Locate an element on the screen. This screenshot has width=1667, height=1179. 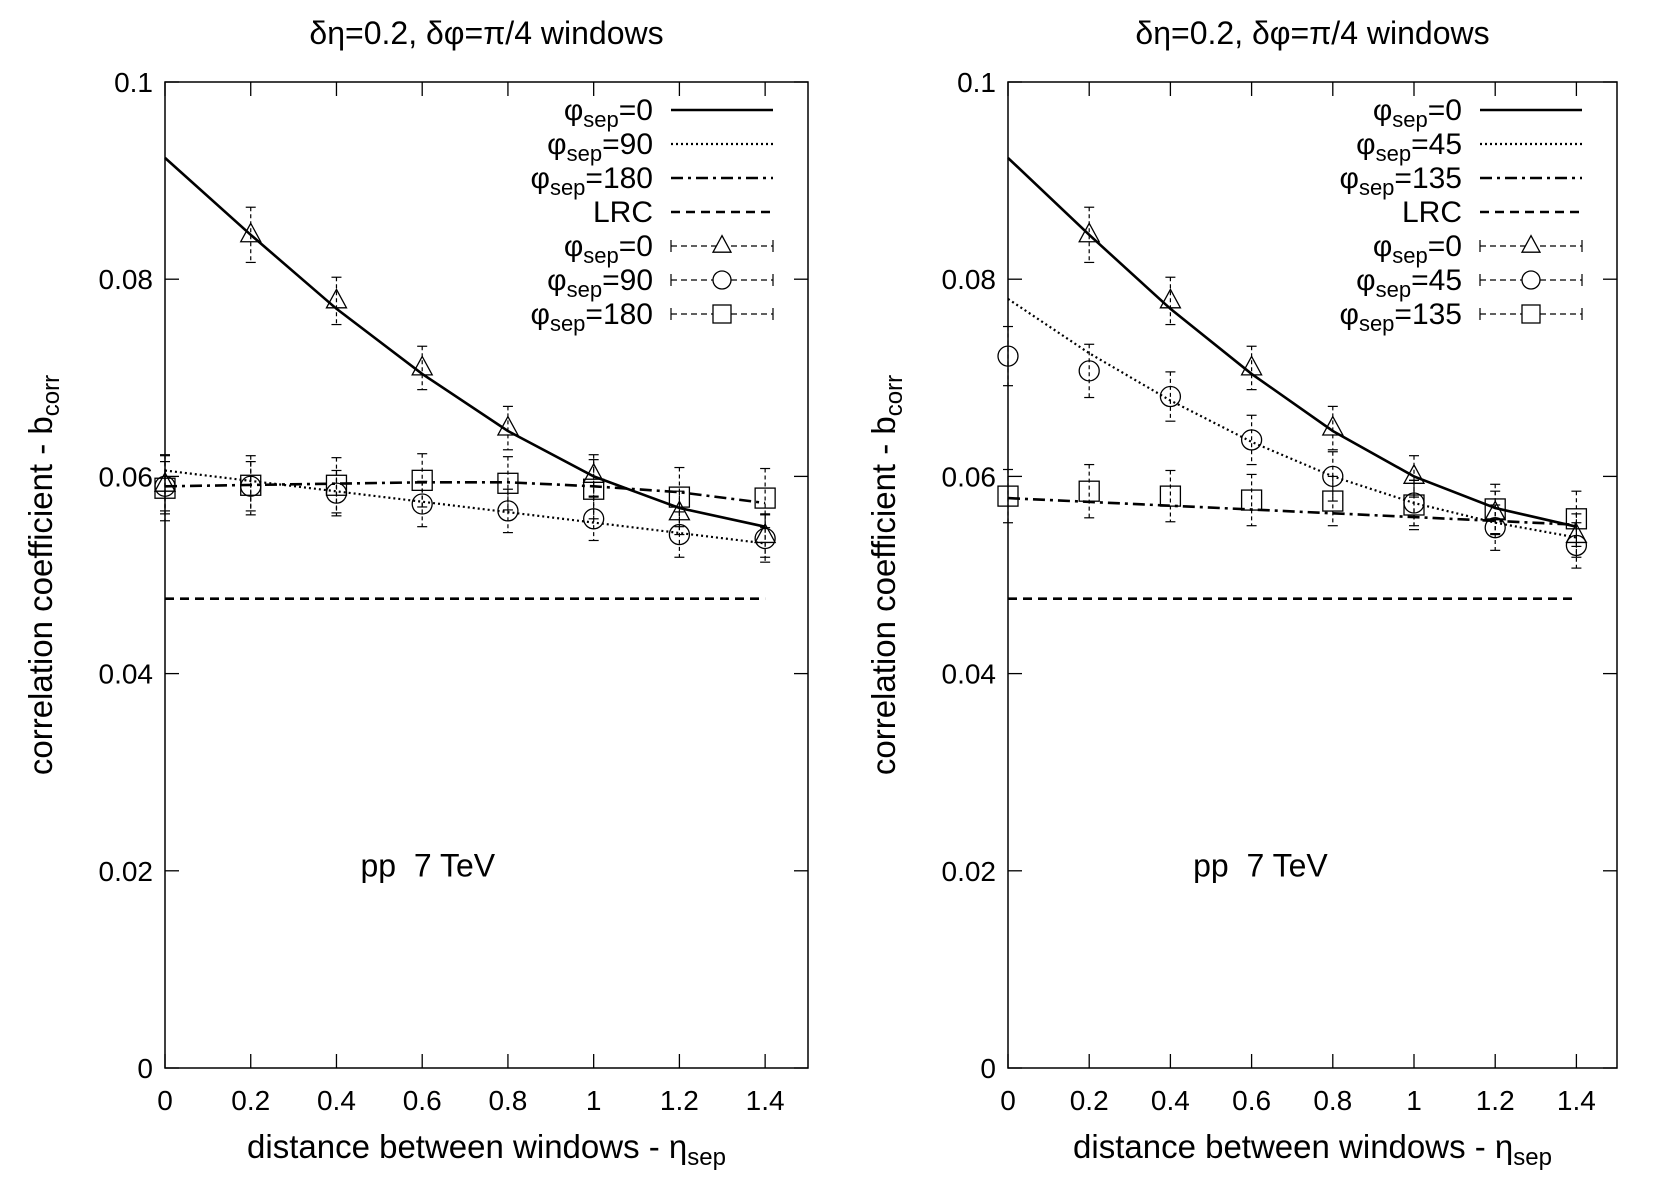
x-tick-label: 0.2 is located at coordinates (1089, 1100).